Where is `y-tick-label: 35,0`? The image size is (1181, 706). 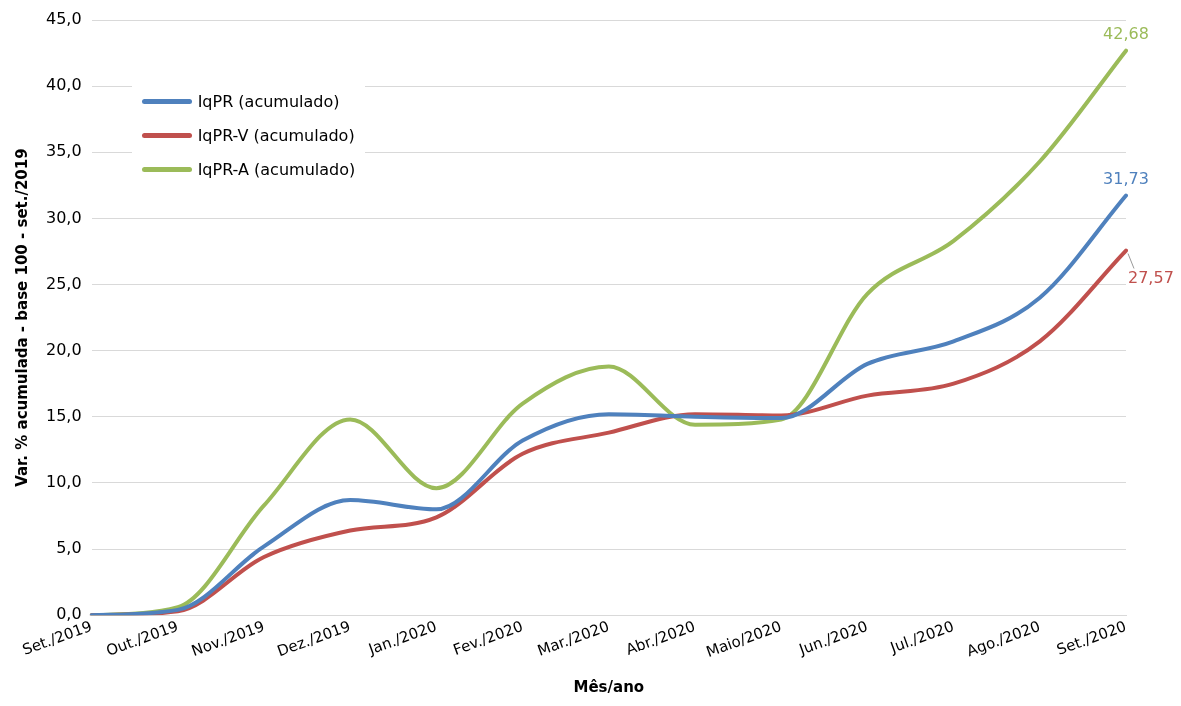
y-tick-label: 35,0 is located at coordinates (64, 151).